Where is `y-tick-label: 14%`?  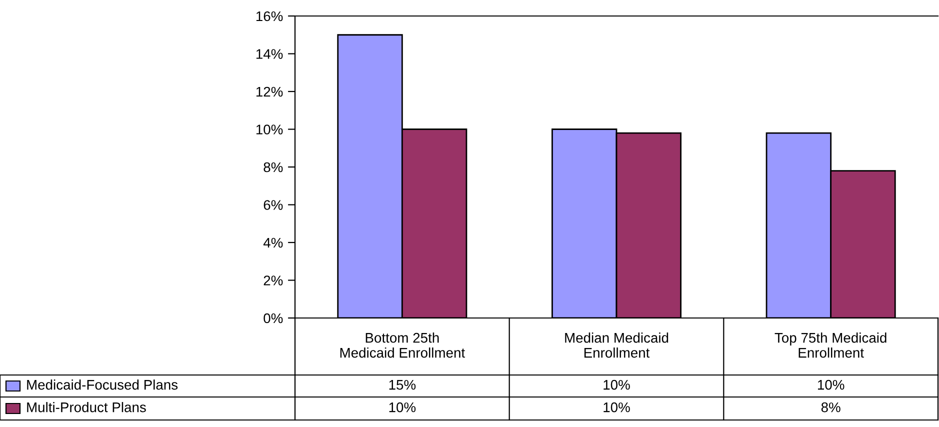 y-tick-label: 14% is located at coordinates (269, 54).